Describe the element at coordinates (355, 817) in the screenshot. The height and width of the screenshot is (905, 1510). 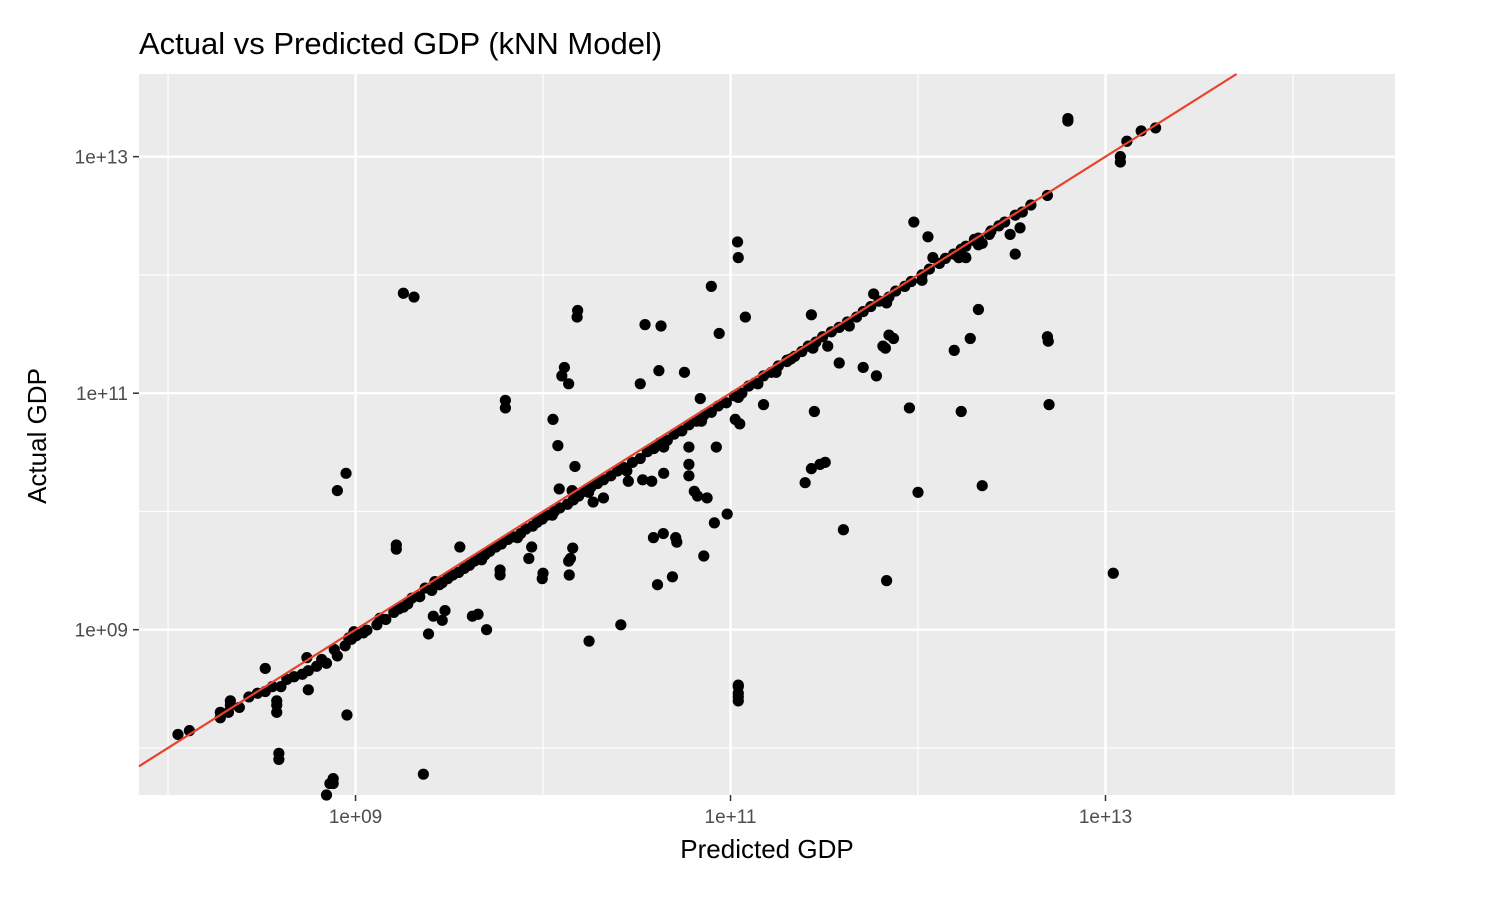
I see `x-tick-label: 1e+09` at that location.